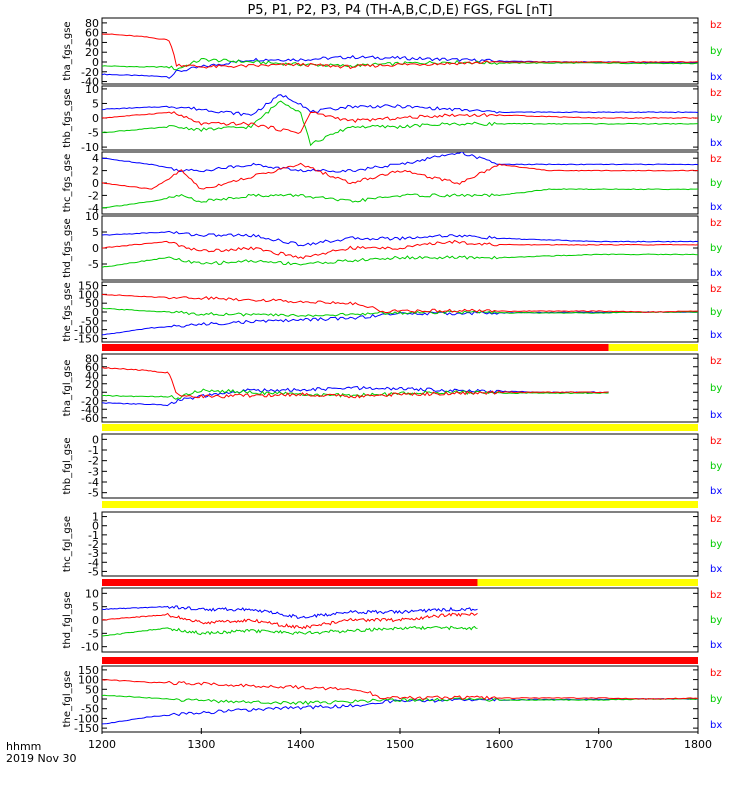 This screenshot has height=800, width=750. What do you see at coordinates (67, 620) in the screenshot?
I see `y-axis-label: thd_fgl_gse` at bounding box center [67, 620].